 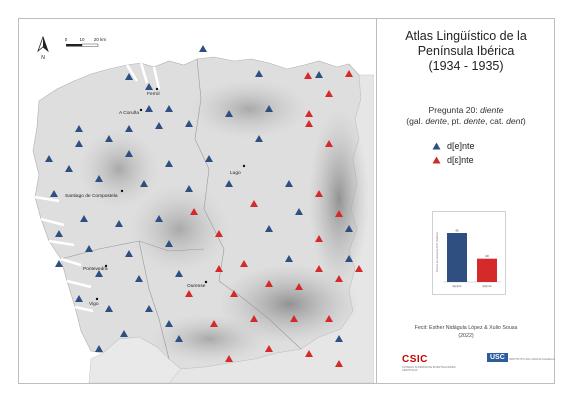 I want to click on legend-item-open-e: d[ɛ]nte, so click(x=453, y=160).